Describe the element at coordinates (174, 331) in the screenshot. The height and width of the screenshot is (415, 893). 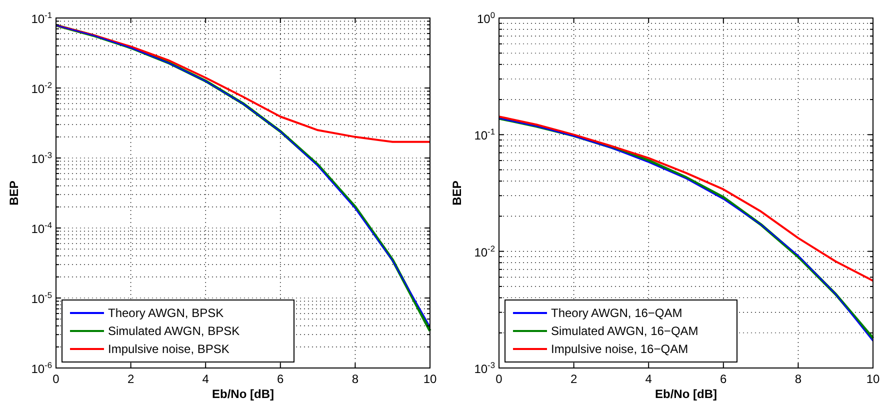
I see `legend-label: Simulated AWGN, BPSK` at that location.